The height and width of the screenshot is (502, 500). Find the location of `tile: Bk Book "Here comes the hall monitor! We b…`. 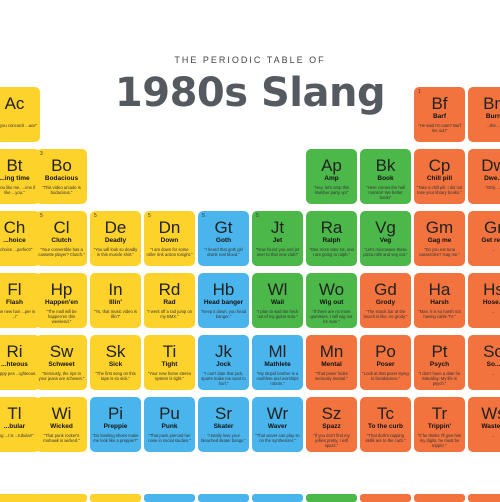

tile: Bk Book "Here comes the hall monitor! We b… is located at coordinates (385, 176).